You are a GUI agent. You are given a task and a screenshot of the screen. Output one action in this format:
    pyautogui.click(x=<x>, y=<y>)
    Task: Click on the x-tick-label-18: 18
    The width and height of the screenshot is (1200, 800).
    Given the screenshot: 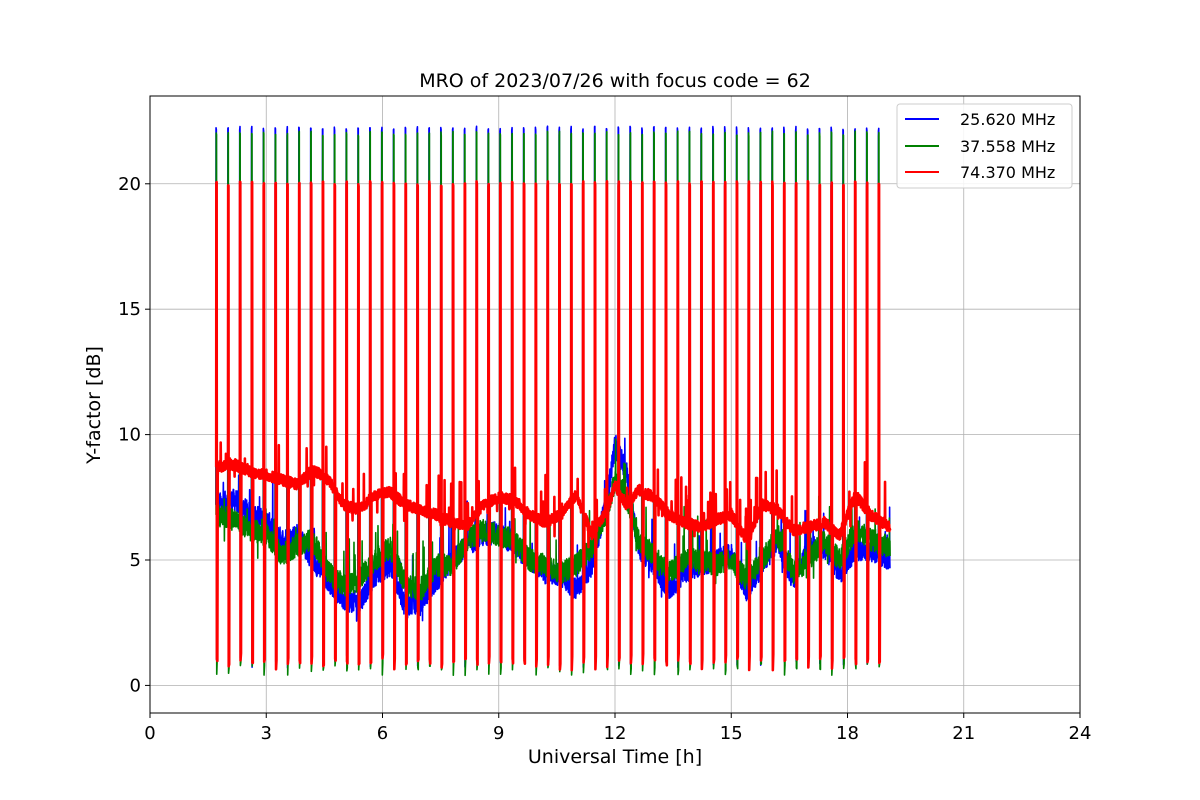 What is the action you would take?
    pyautogui.click(x=847, y=733)
    